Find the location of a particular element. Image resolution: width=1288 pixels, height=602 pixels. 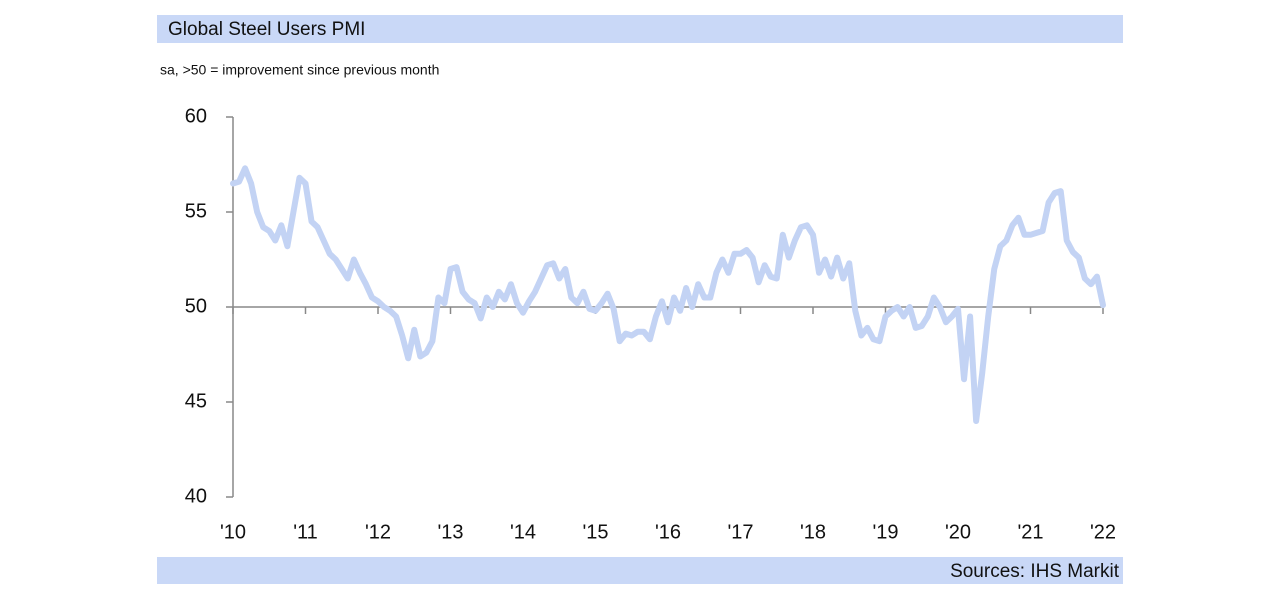

x-tick-label: '11 is located at coordinates (305, 532).